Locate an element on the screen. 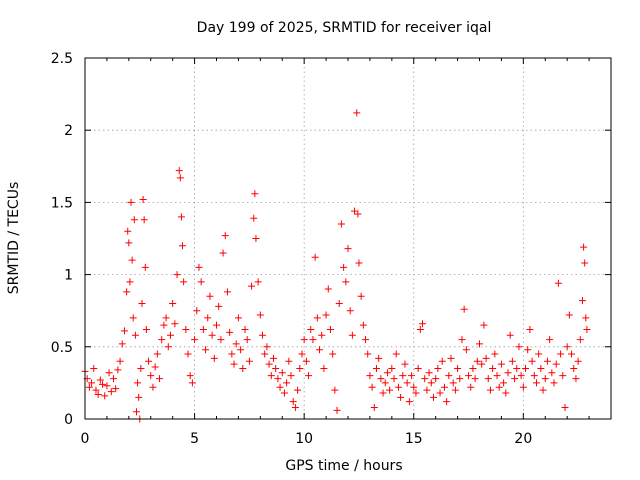 This screenshot has height=480, width=640. y-tick-label: 2.5 is located at coordinates (62, 59).